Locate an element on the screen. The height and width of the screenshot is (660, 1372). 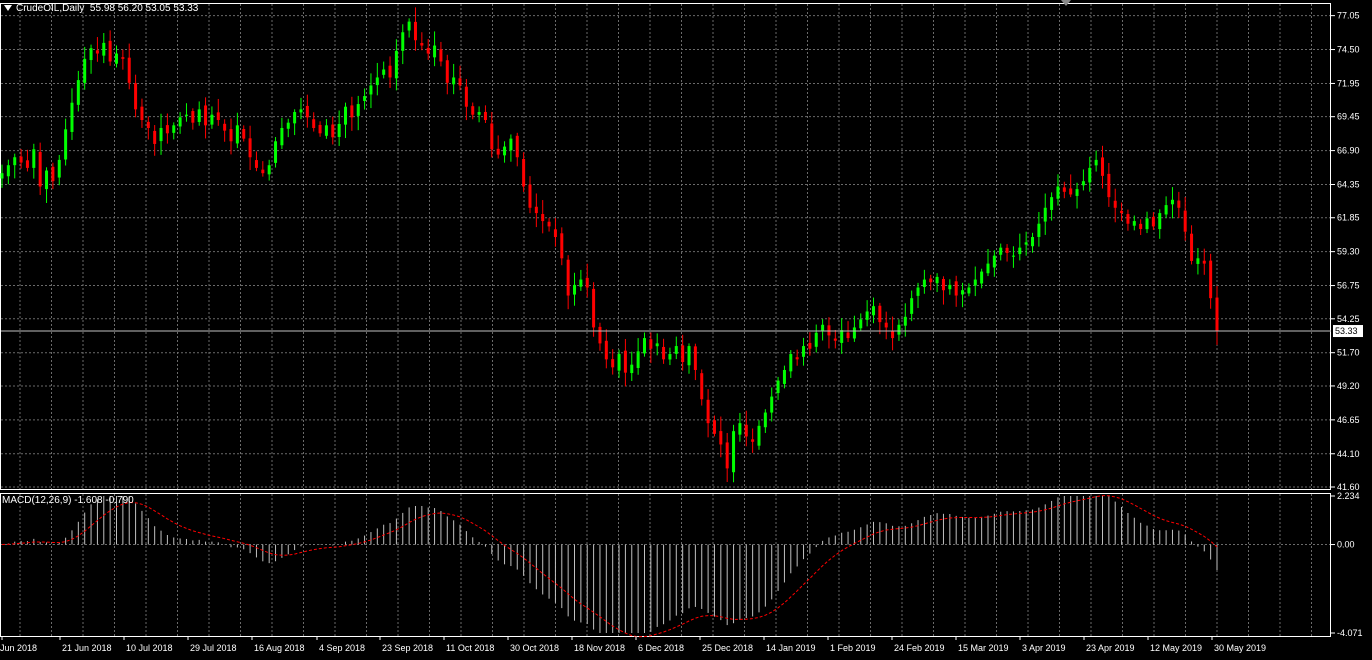
x-tick-label: 18 Nov 2018 is located at coordinates (599, 648).